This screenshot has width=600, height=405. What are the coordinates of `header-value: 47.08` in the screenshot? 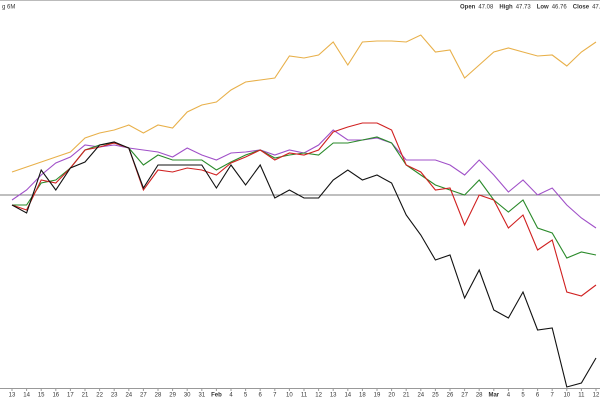 It's located at (486, 8).